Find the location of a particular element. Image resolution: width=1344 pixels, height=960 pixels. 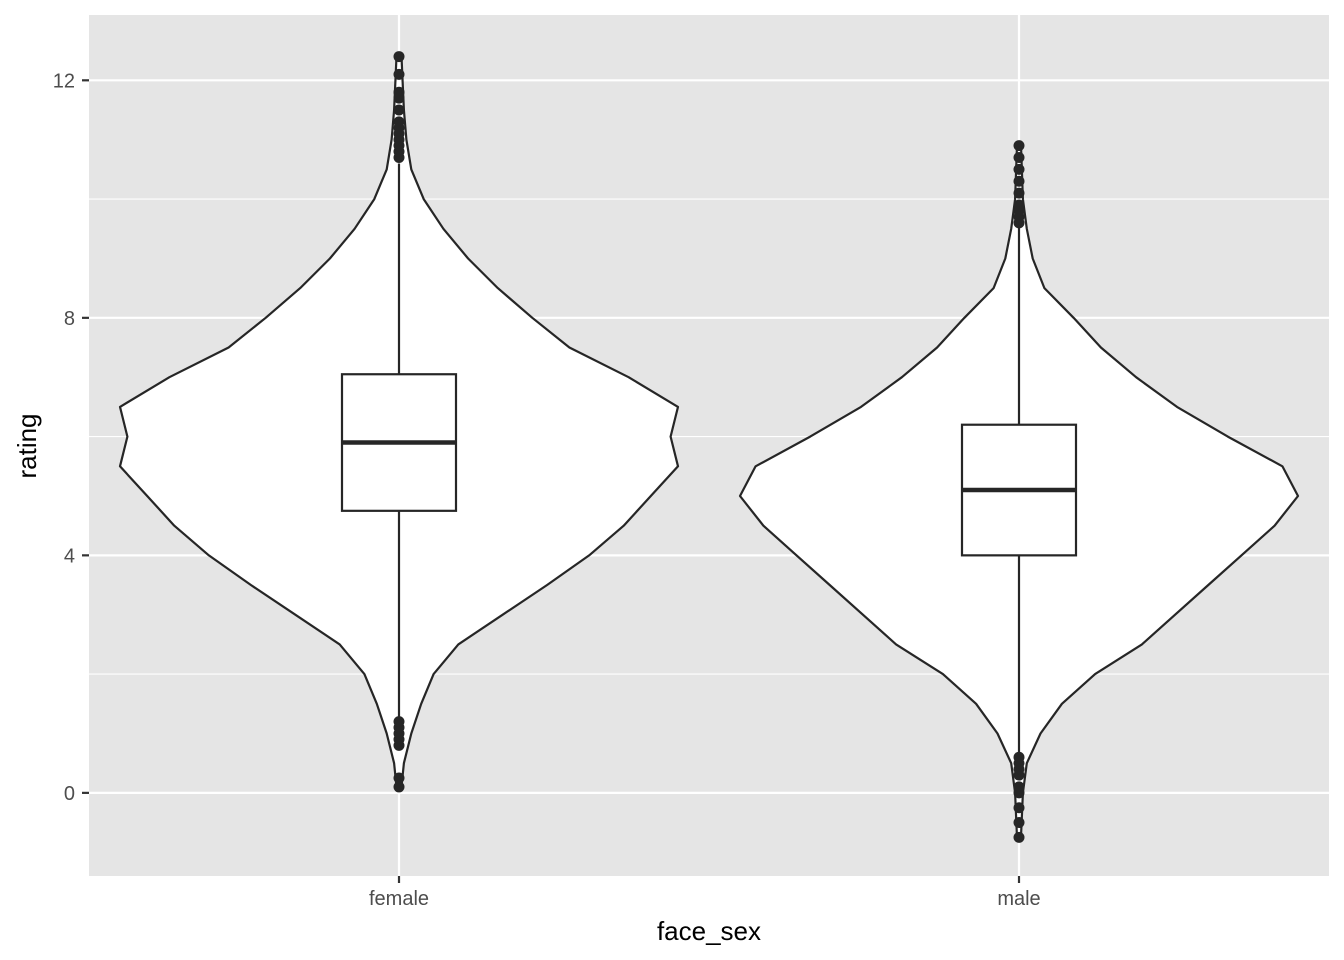

x-tick-label: male is located at coordinates (1018, 899).